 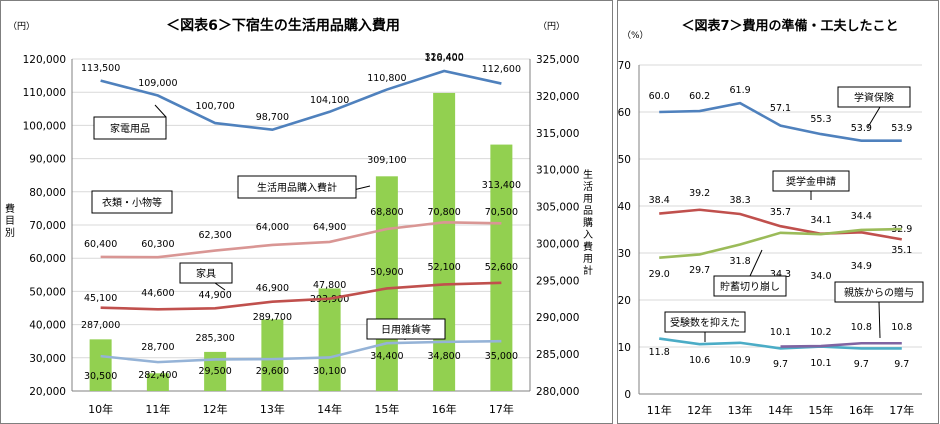 I want to click on series-line-奨学金申請, so click(x=781, y=224).